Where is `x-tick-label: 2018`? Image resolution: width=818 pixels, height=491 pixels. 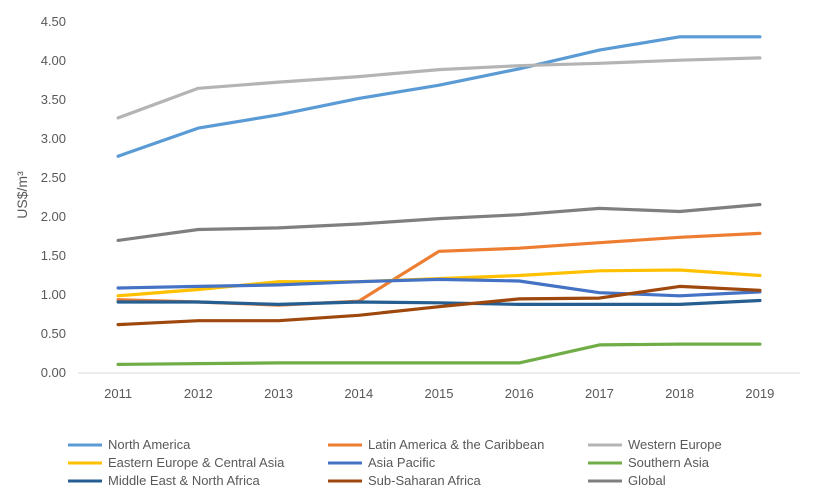
x-tick-label: 2018 is located at coordinates (679, 393).